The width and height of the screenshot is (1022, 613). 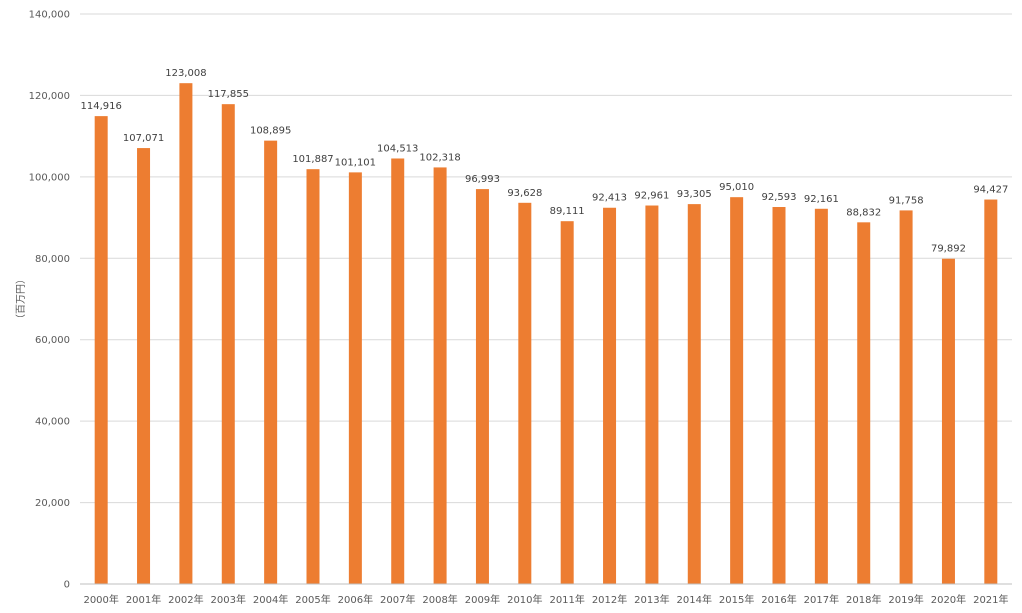 What do you see at coordinates (21, 299) in the screenshot?
I see `y-axis-label: （百万円）` at bounding box center [21, 299].